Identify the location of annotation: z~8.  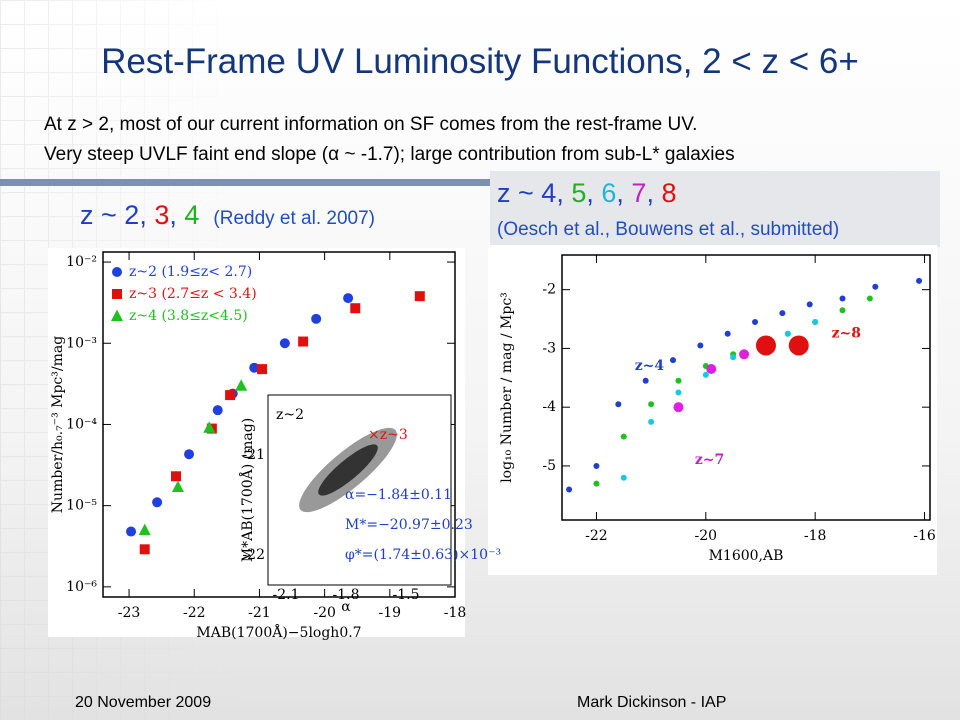
(846, 334).